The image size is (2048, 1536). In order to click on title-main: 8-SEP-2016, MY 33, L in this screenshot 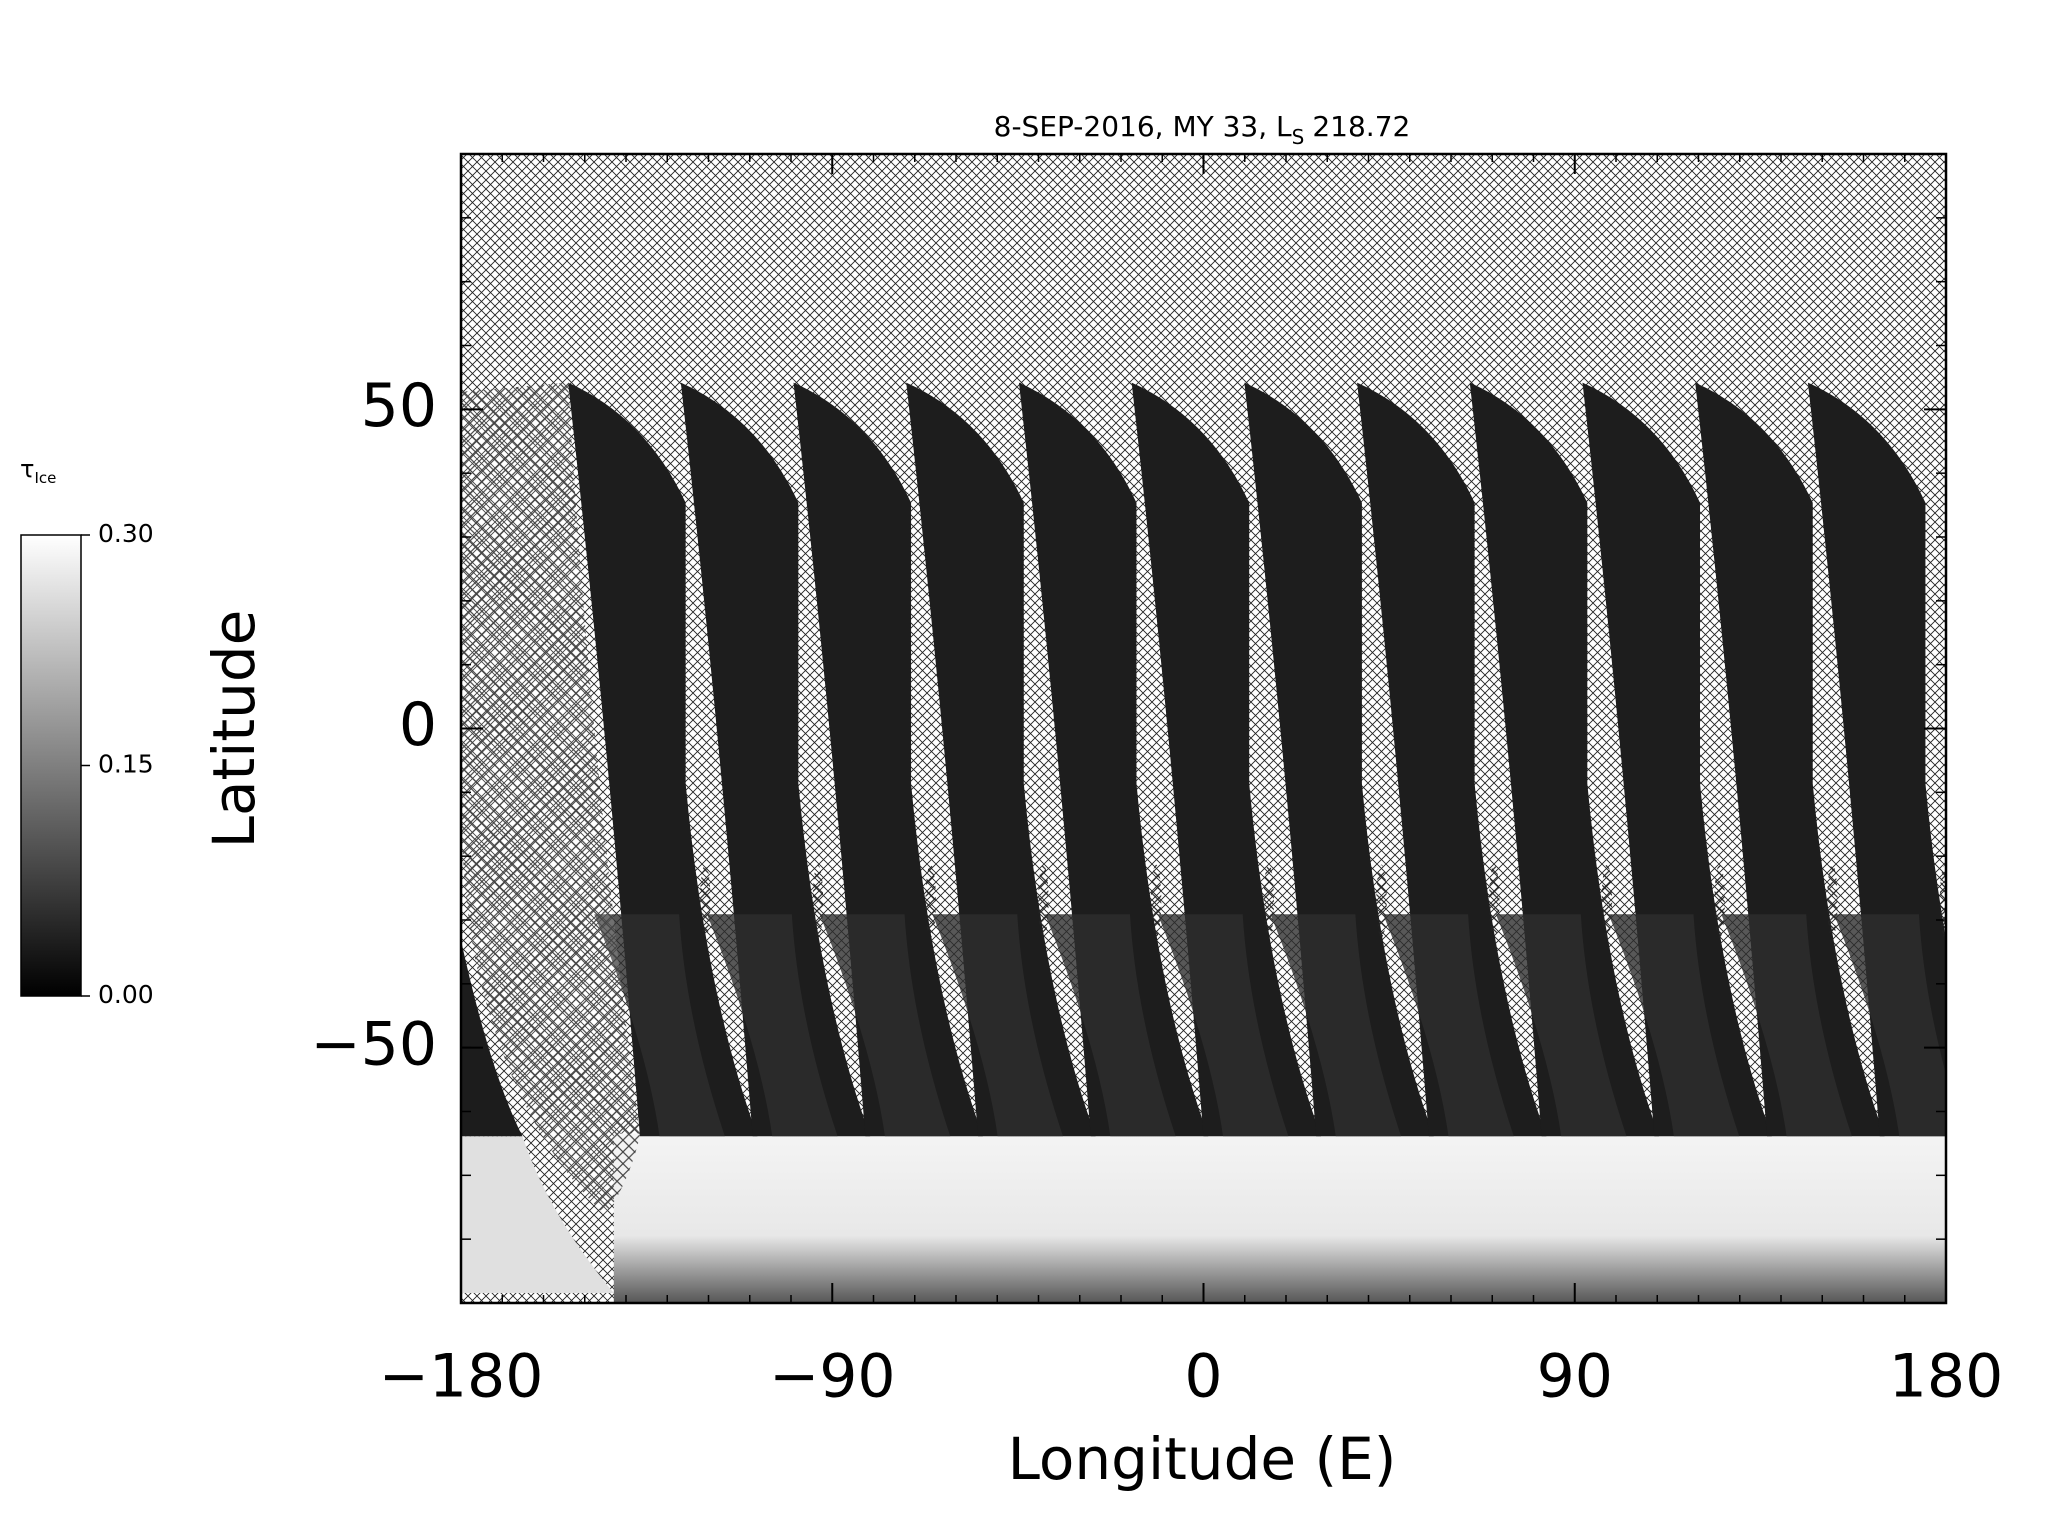, I will do `click(1143, 126)`.